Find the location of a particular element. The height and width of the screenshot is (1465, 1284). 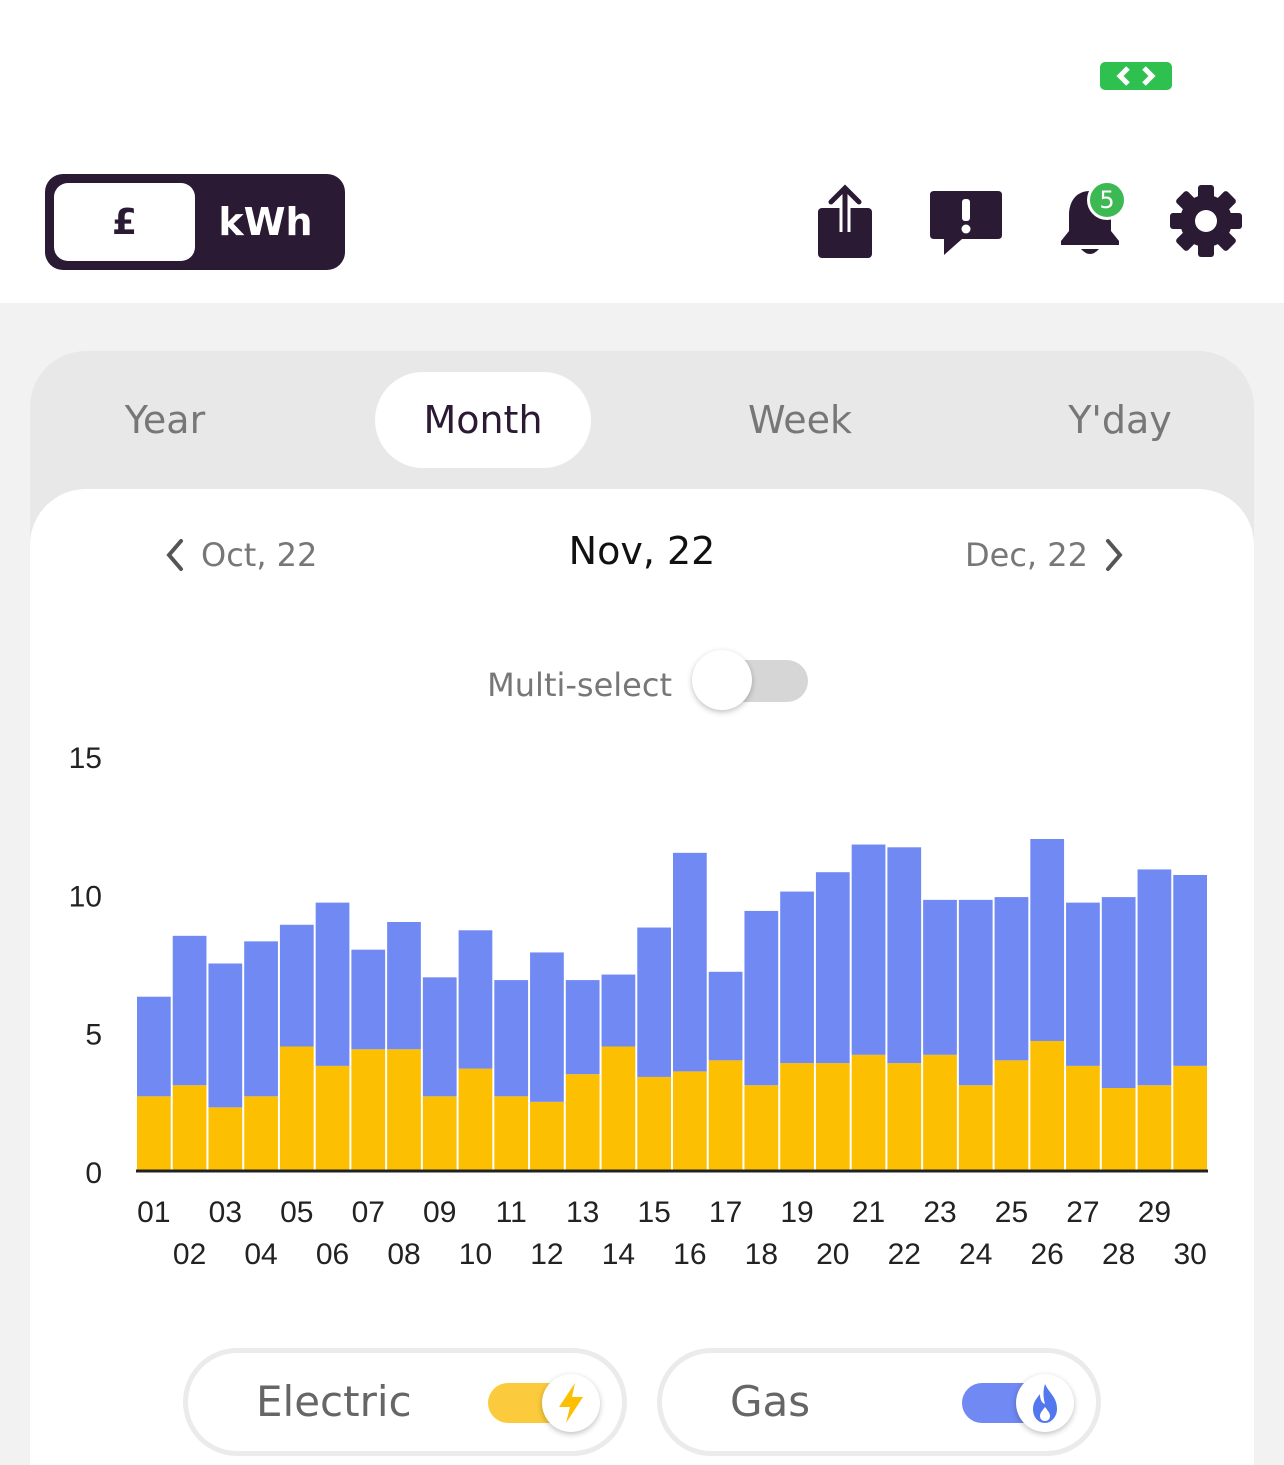

tab-yesterday: Y'day is located at coordinates (1120, 420).